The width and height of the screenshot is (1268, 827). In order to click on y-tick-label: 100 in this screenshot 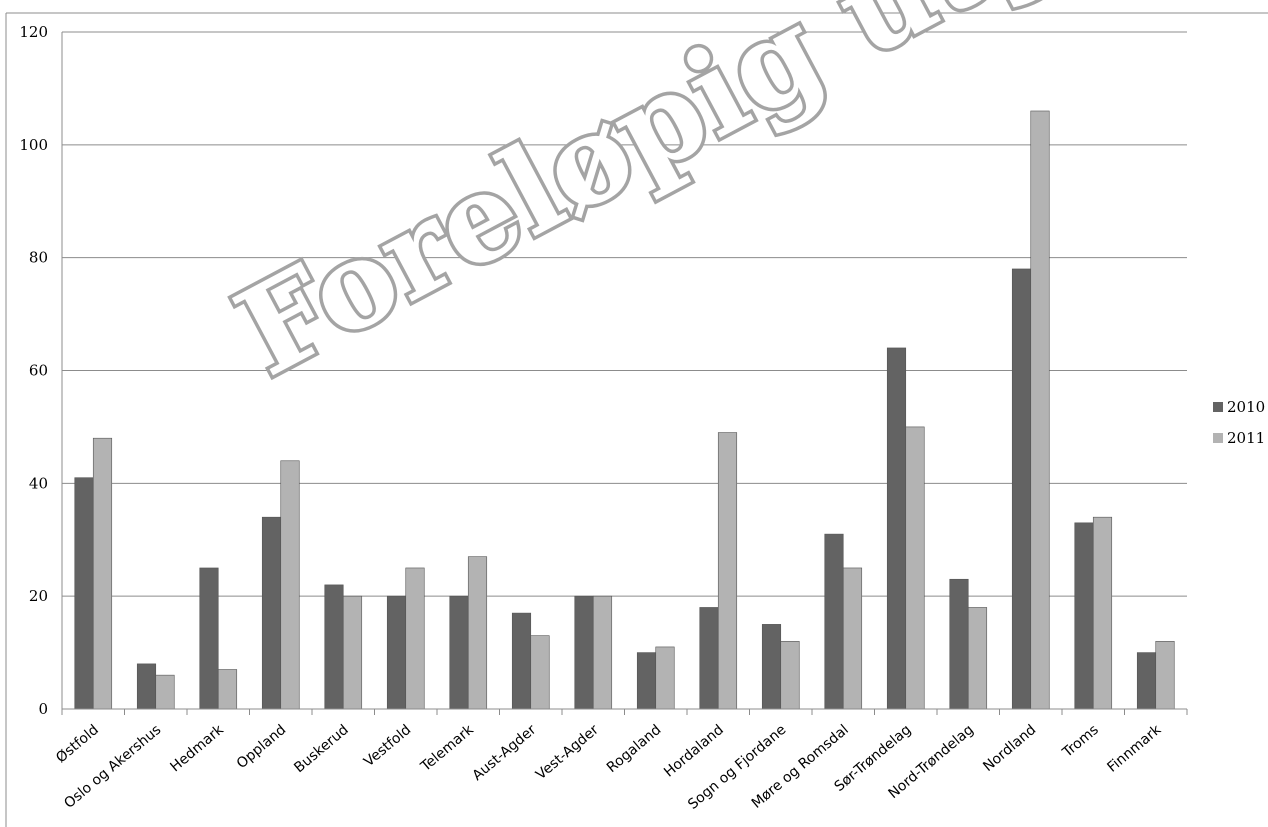, I will do `click(33, 145)`.